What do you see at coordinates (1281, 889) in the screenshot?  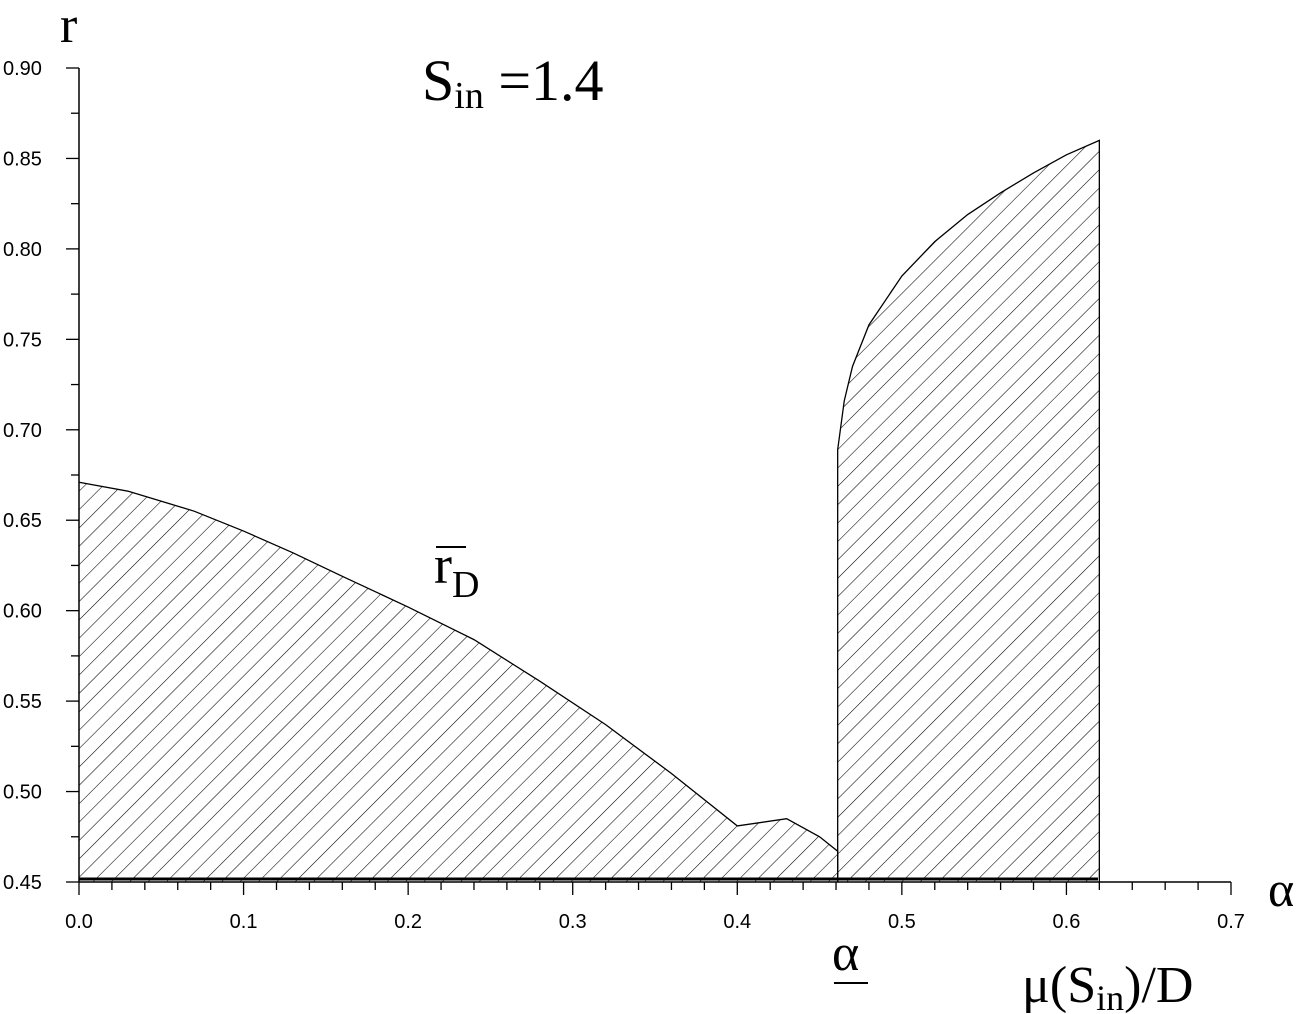 I see `x-axis-label: α` at bounding box center [1281, 889].